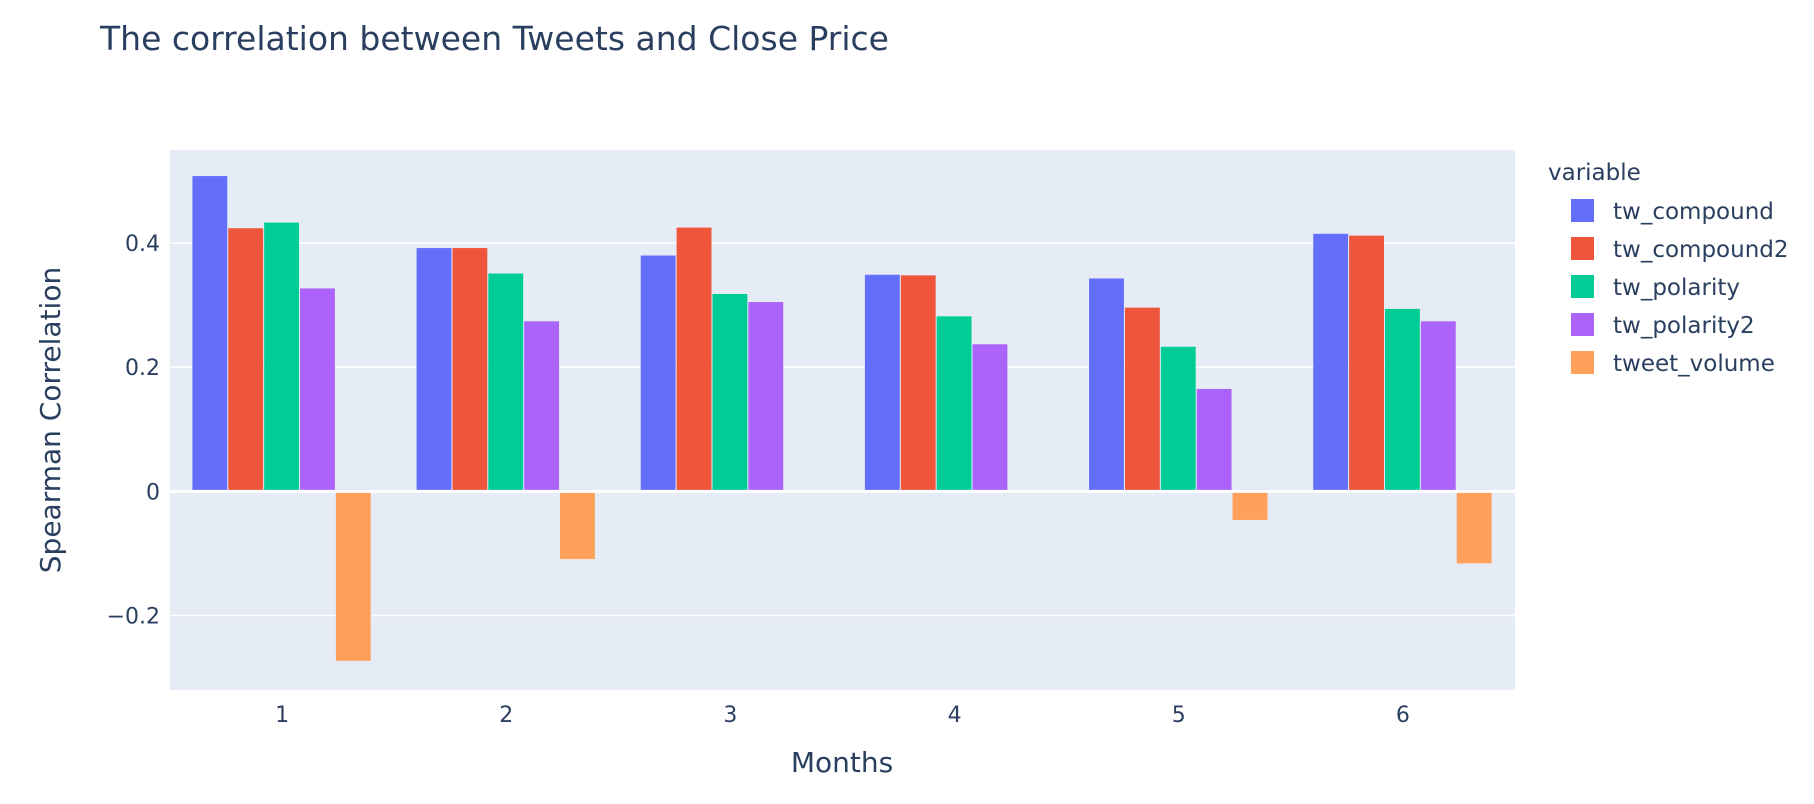 Image resolution: width=1814 pixels, height=804 pixels. I want to click on legend-label-tw_polarity2: tw_polarity2, so click(1684, 326).